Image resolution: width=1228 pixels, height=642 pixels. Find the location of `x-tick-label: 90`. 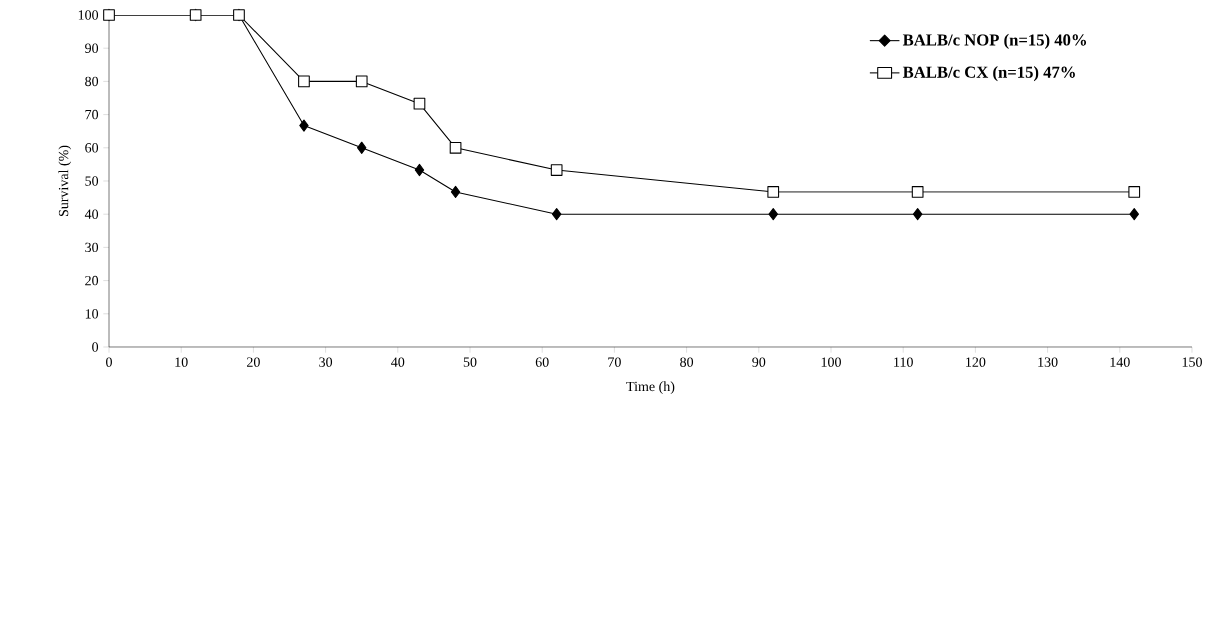

x-tick-label: 90 is located at coordinates (759, 362).